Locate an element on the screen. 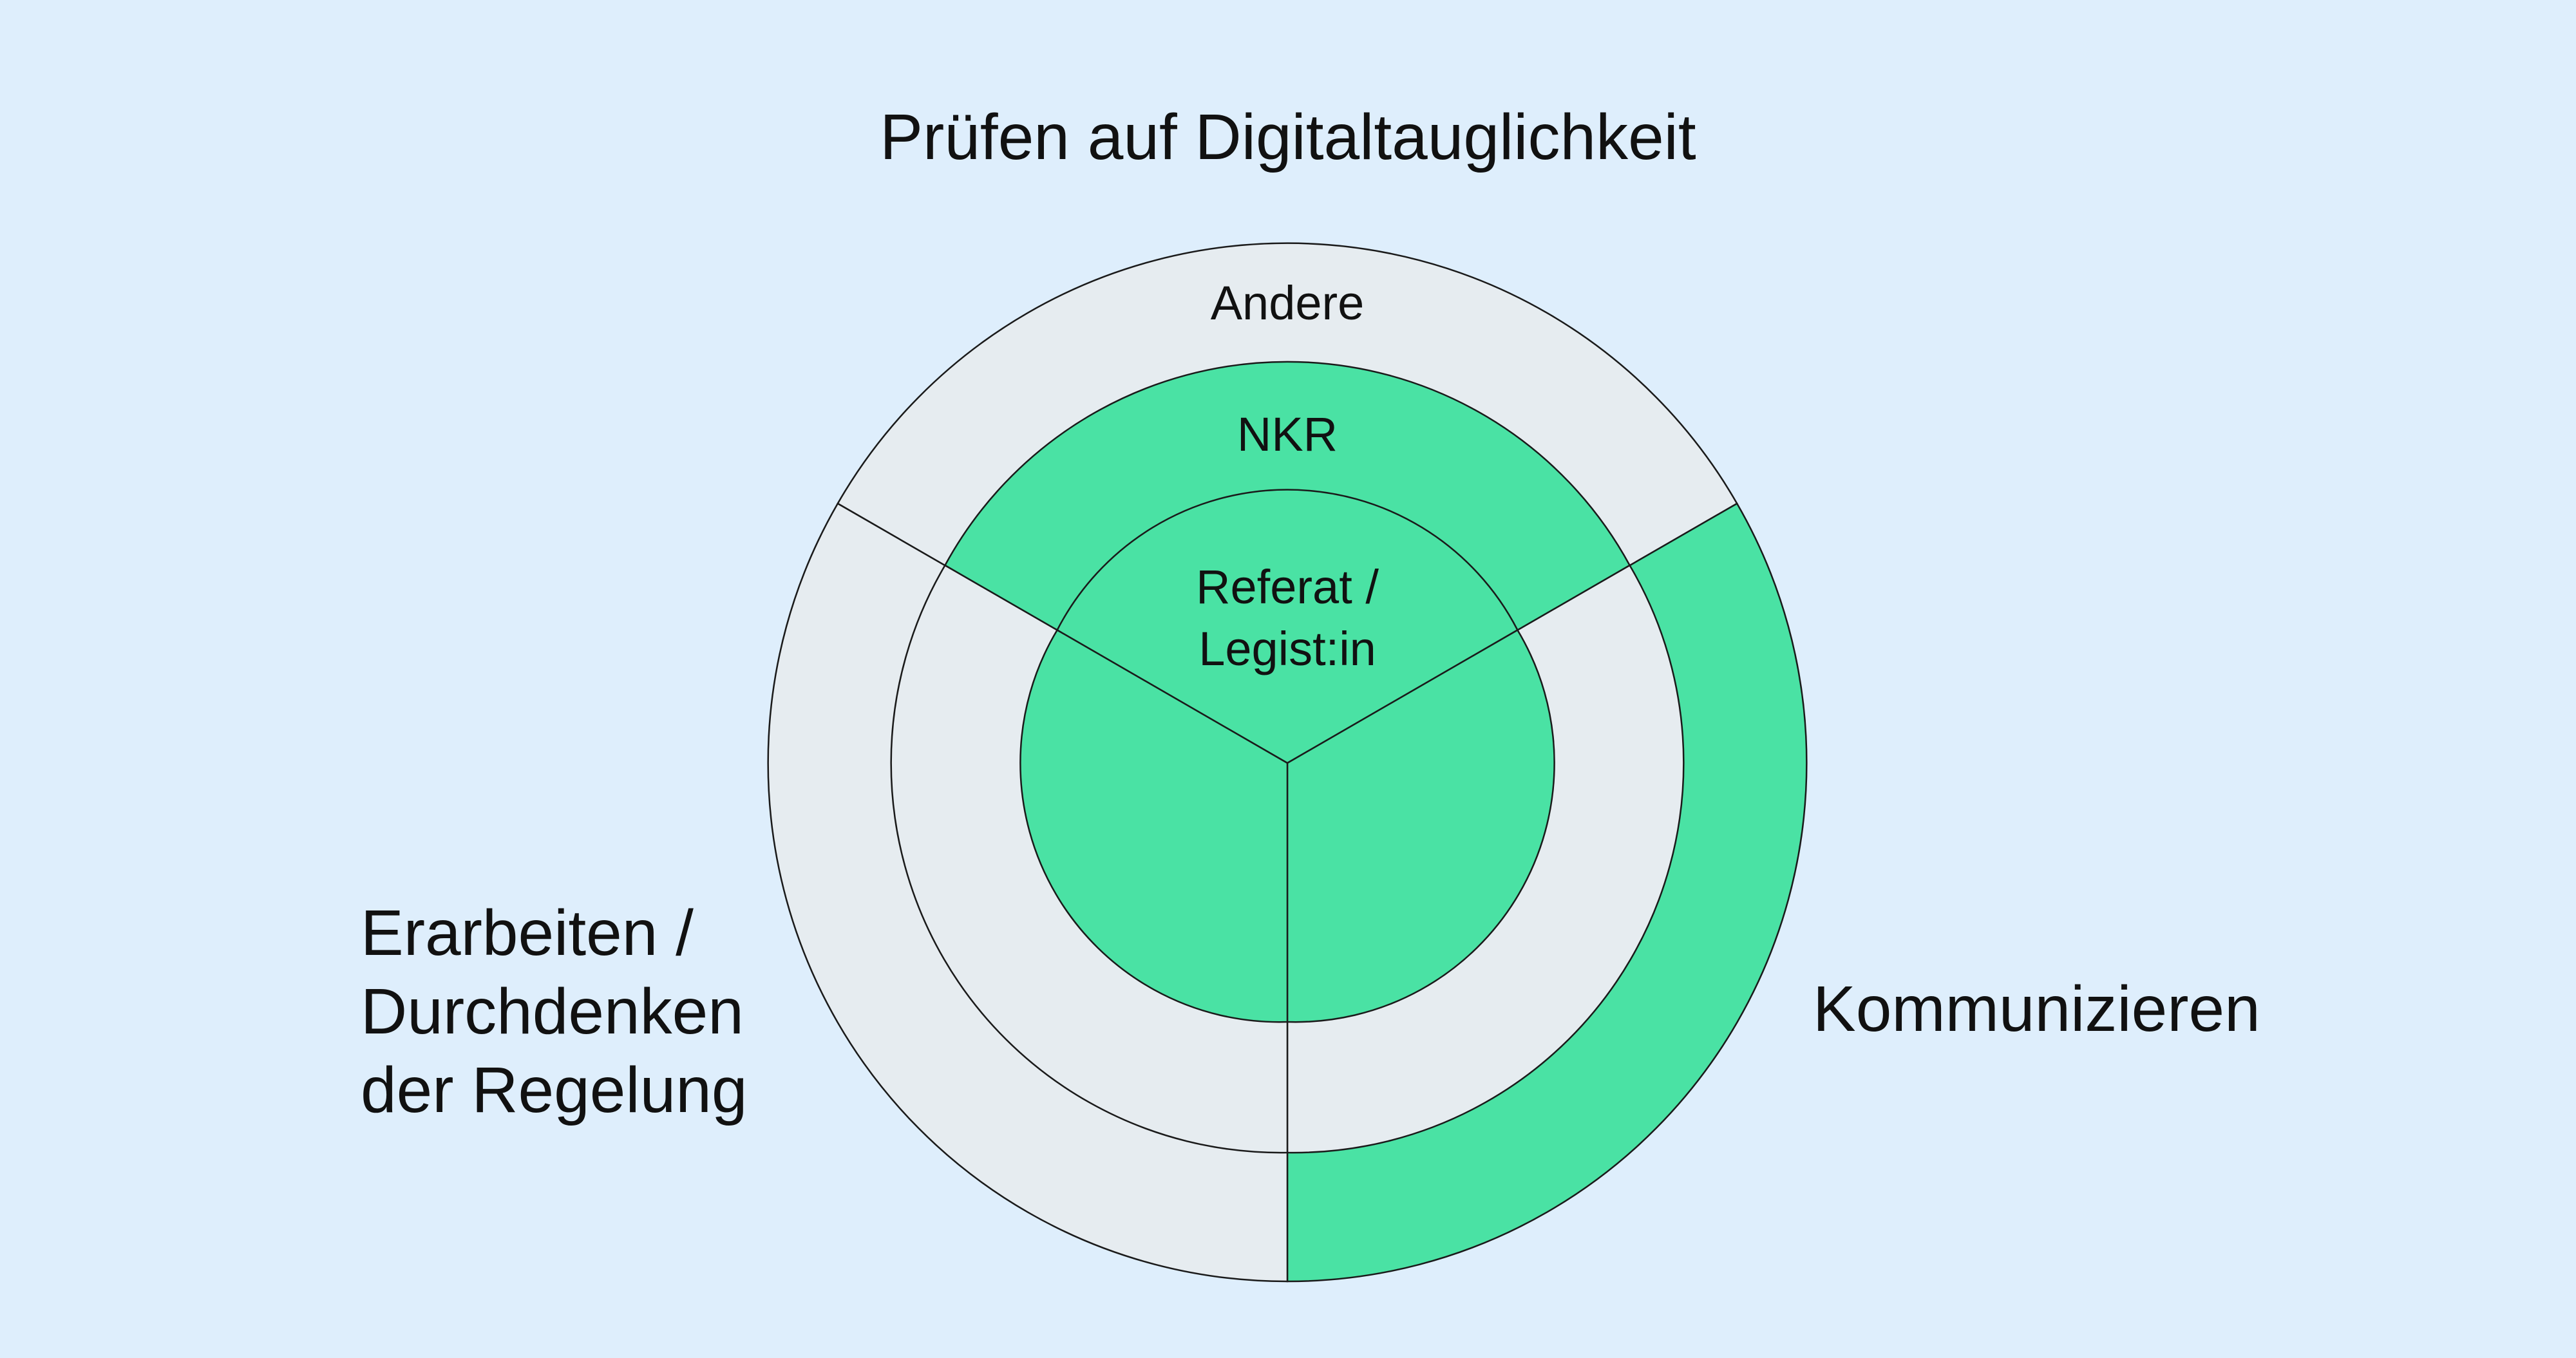 The width and height of the screenshot is (2576, 1358). section-label-left: Erarbeiten / Durchdenken der Regelung is located at coordinates (554, 1011).